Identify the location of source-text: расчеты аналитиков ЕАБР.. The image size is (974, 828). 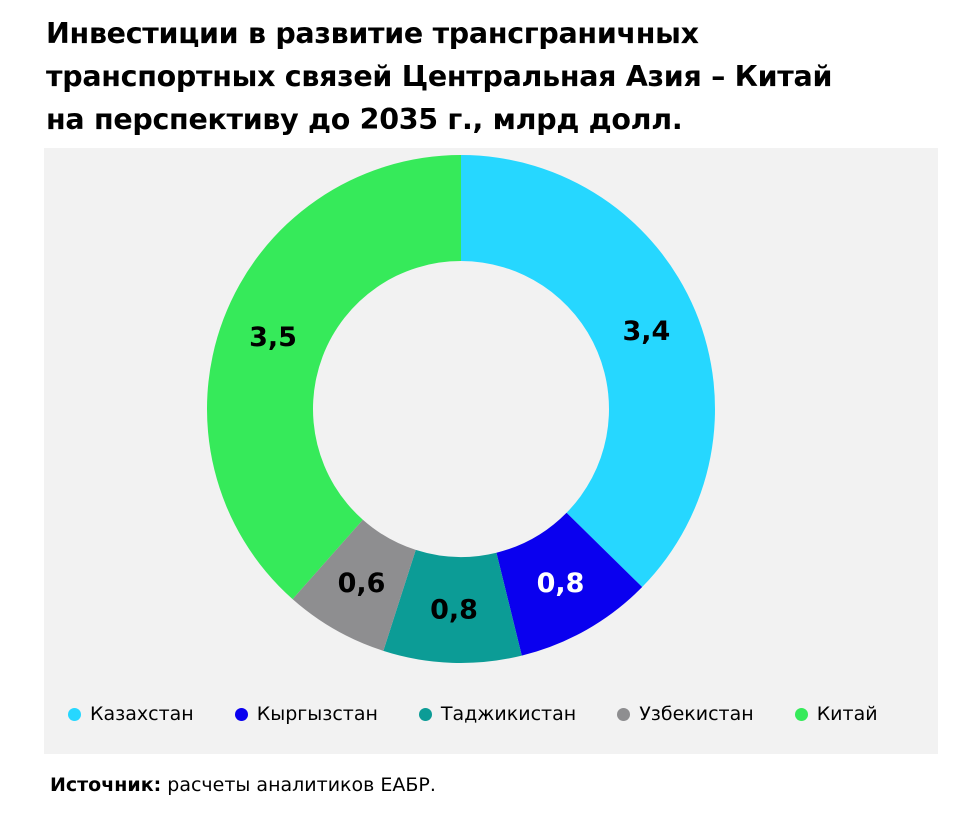
(298, 785).